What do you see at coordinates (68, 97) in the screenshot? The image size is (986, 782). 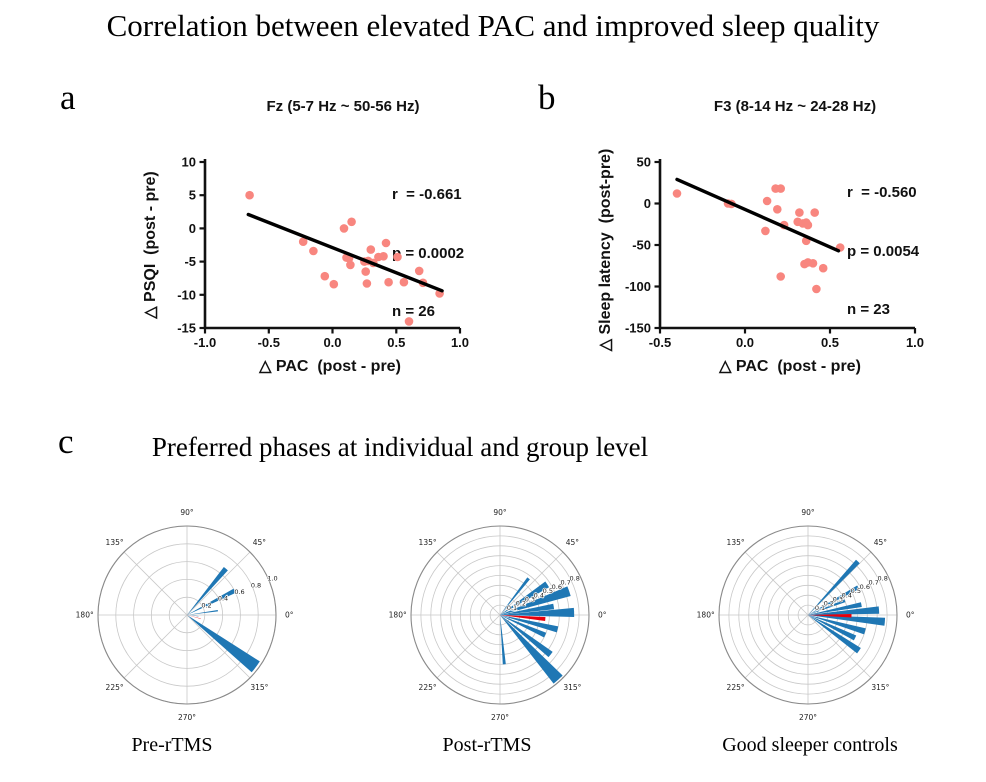 I see `panel-a-letter: a` at bounding box center [68, 97].